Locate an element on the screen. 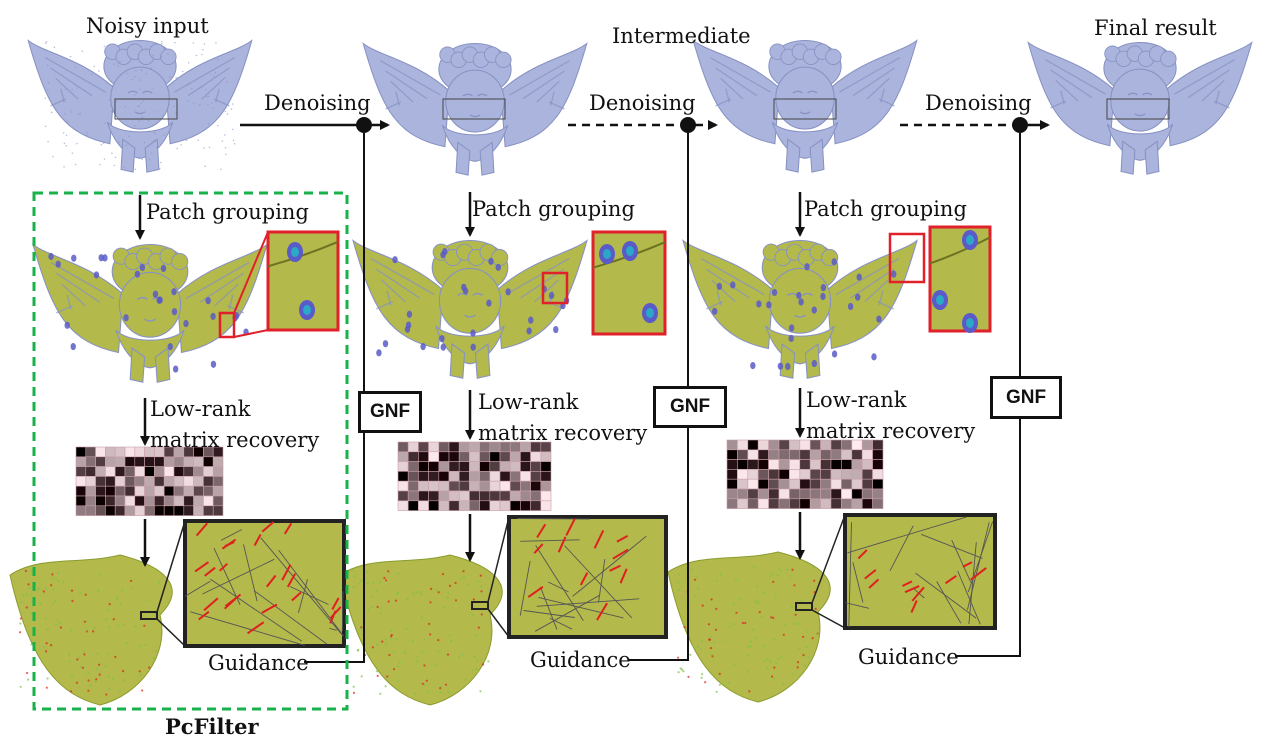 The width and height of the screenshot is (1283, 745). gnf-box-3: GNF is located at coordinates (1026, 397).